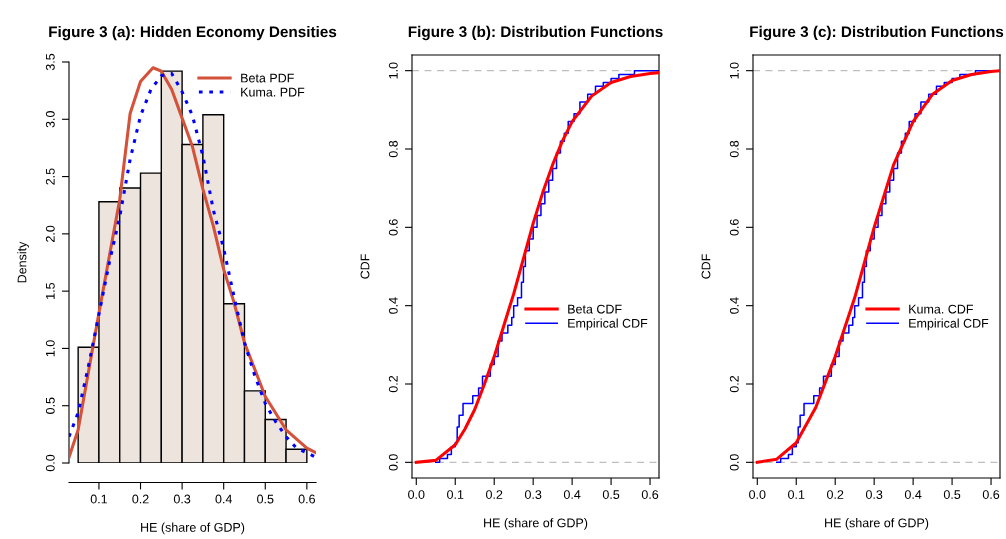  What do you see at coordinates (50, 119) in the screenshot?
I see `y-tick-label: 3.0` at bounding box center [50, 119].